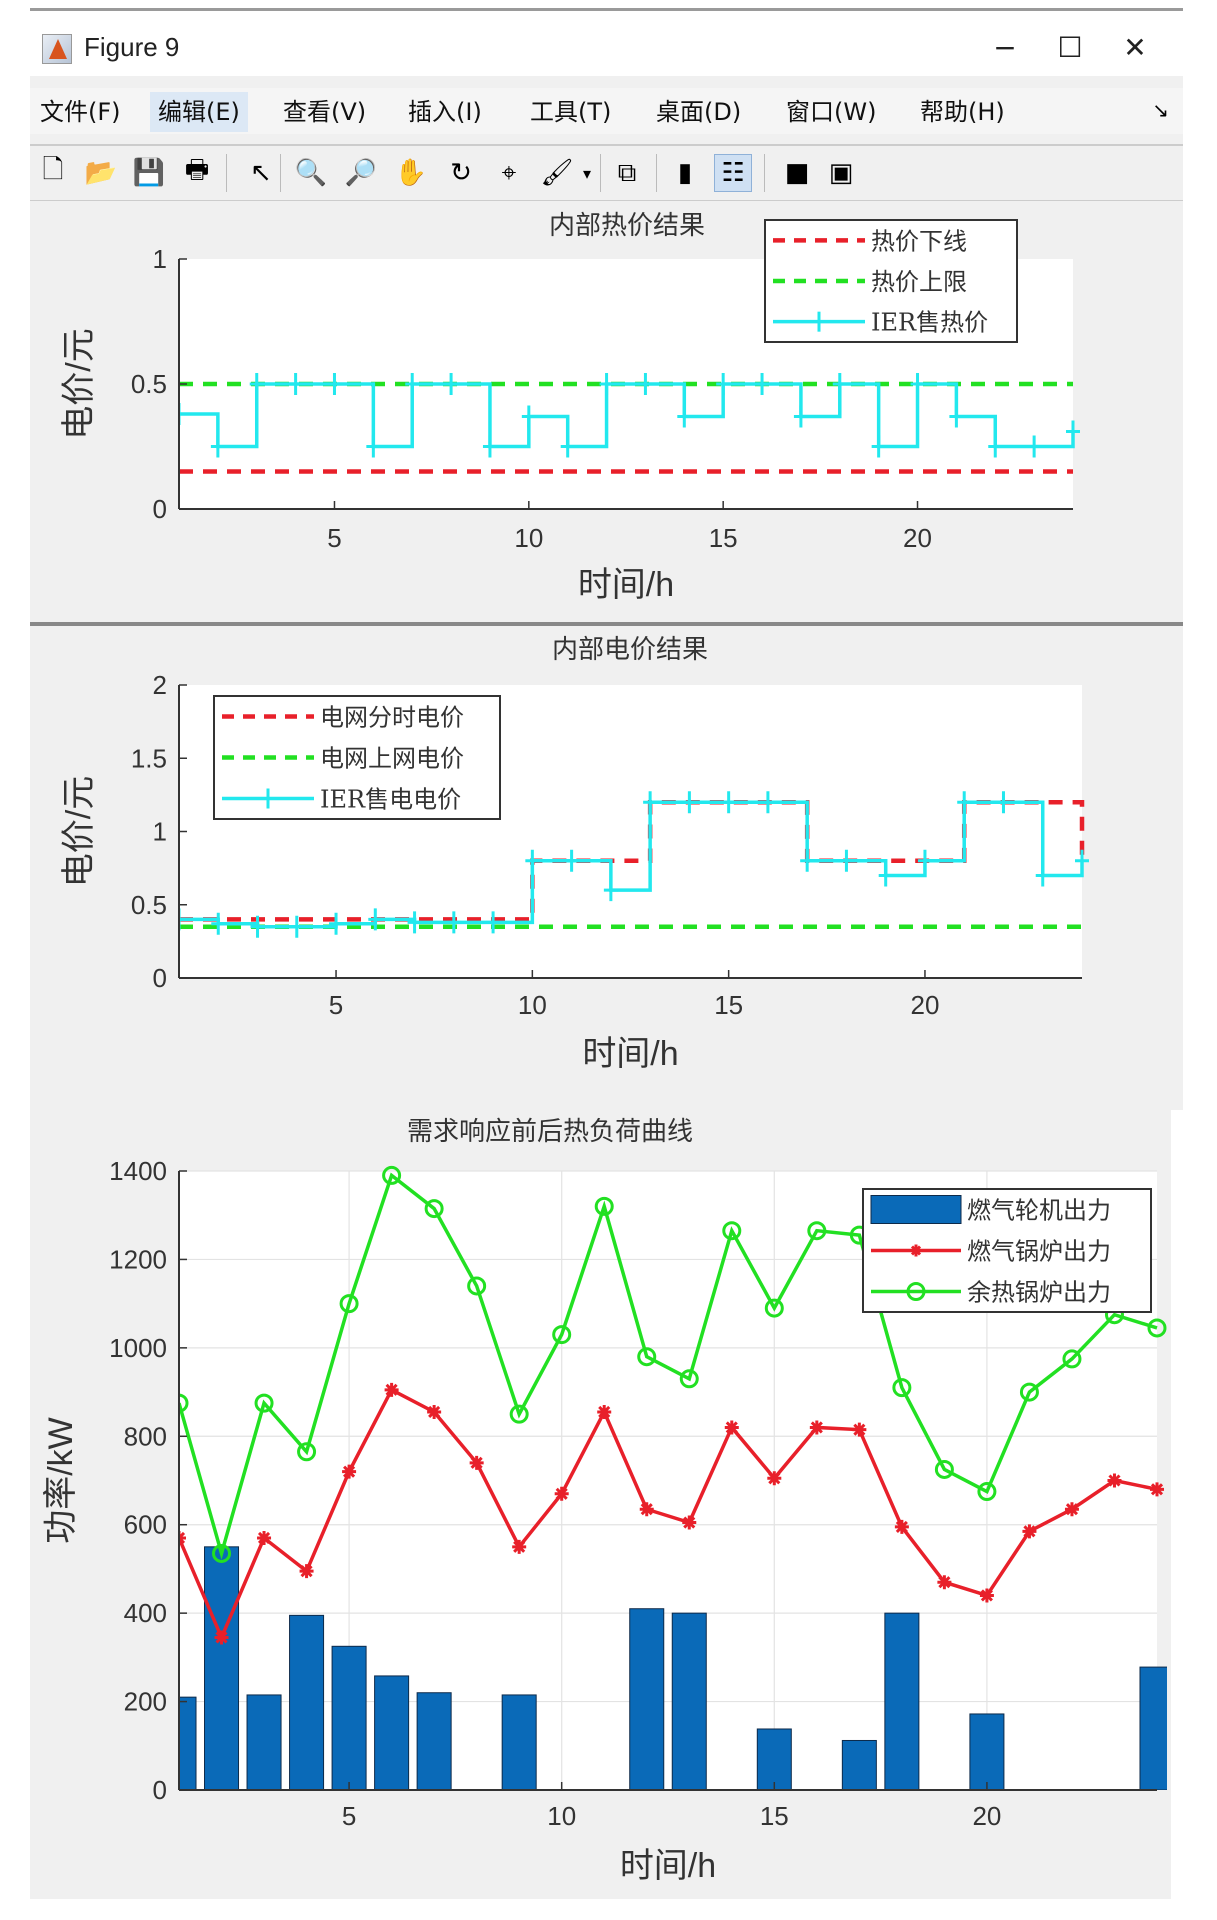 The height and width of the screenshot is (1920, 1217). I want to click on insert-legend-icon: ☷, so click(733, 173).